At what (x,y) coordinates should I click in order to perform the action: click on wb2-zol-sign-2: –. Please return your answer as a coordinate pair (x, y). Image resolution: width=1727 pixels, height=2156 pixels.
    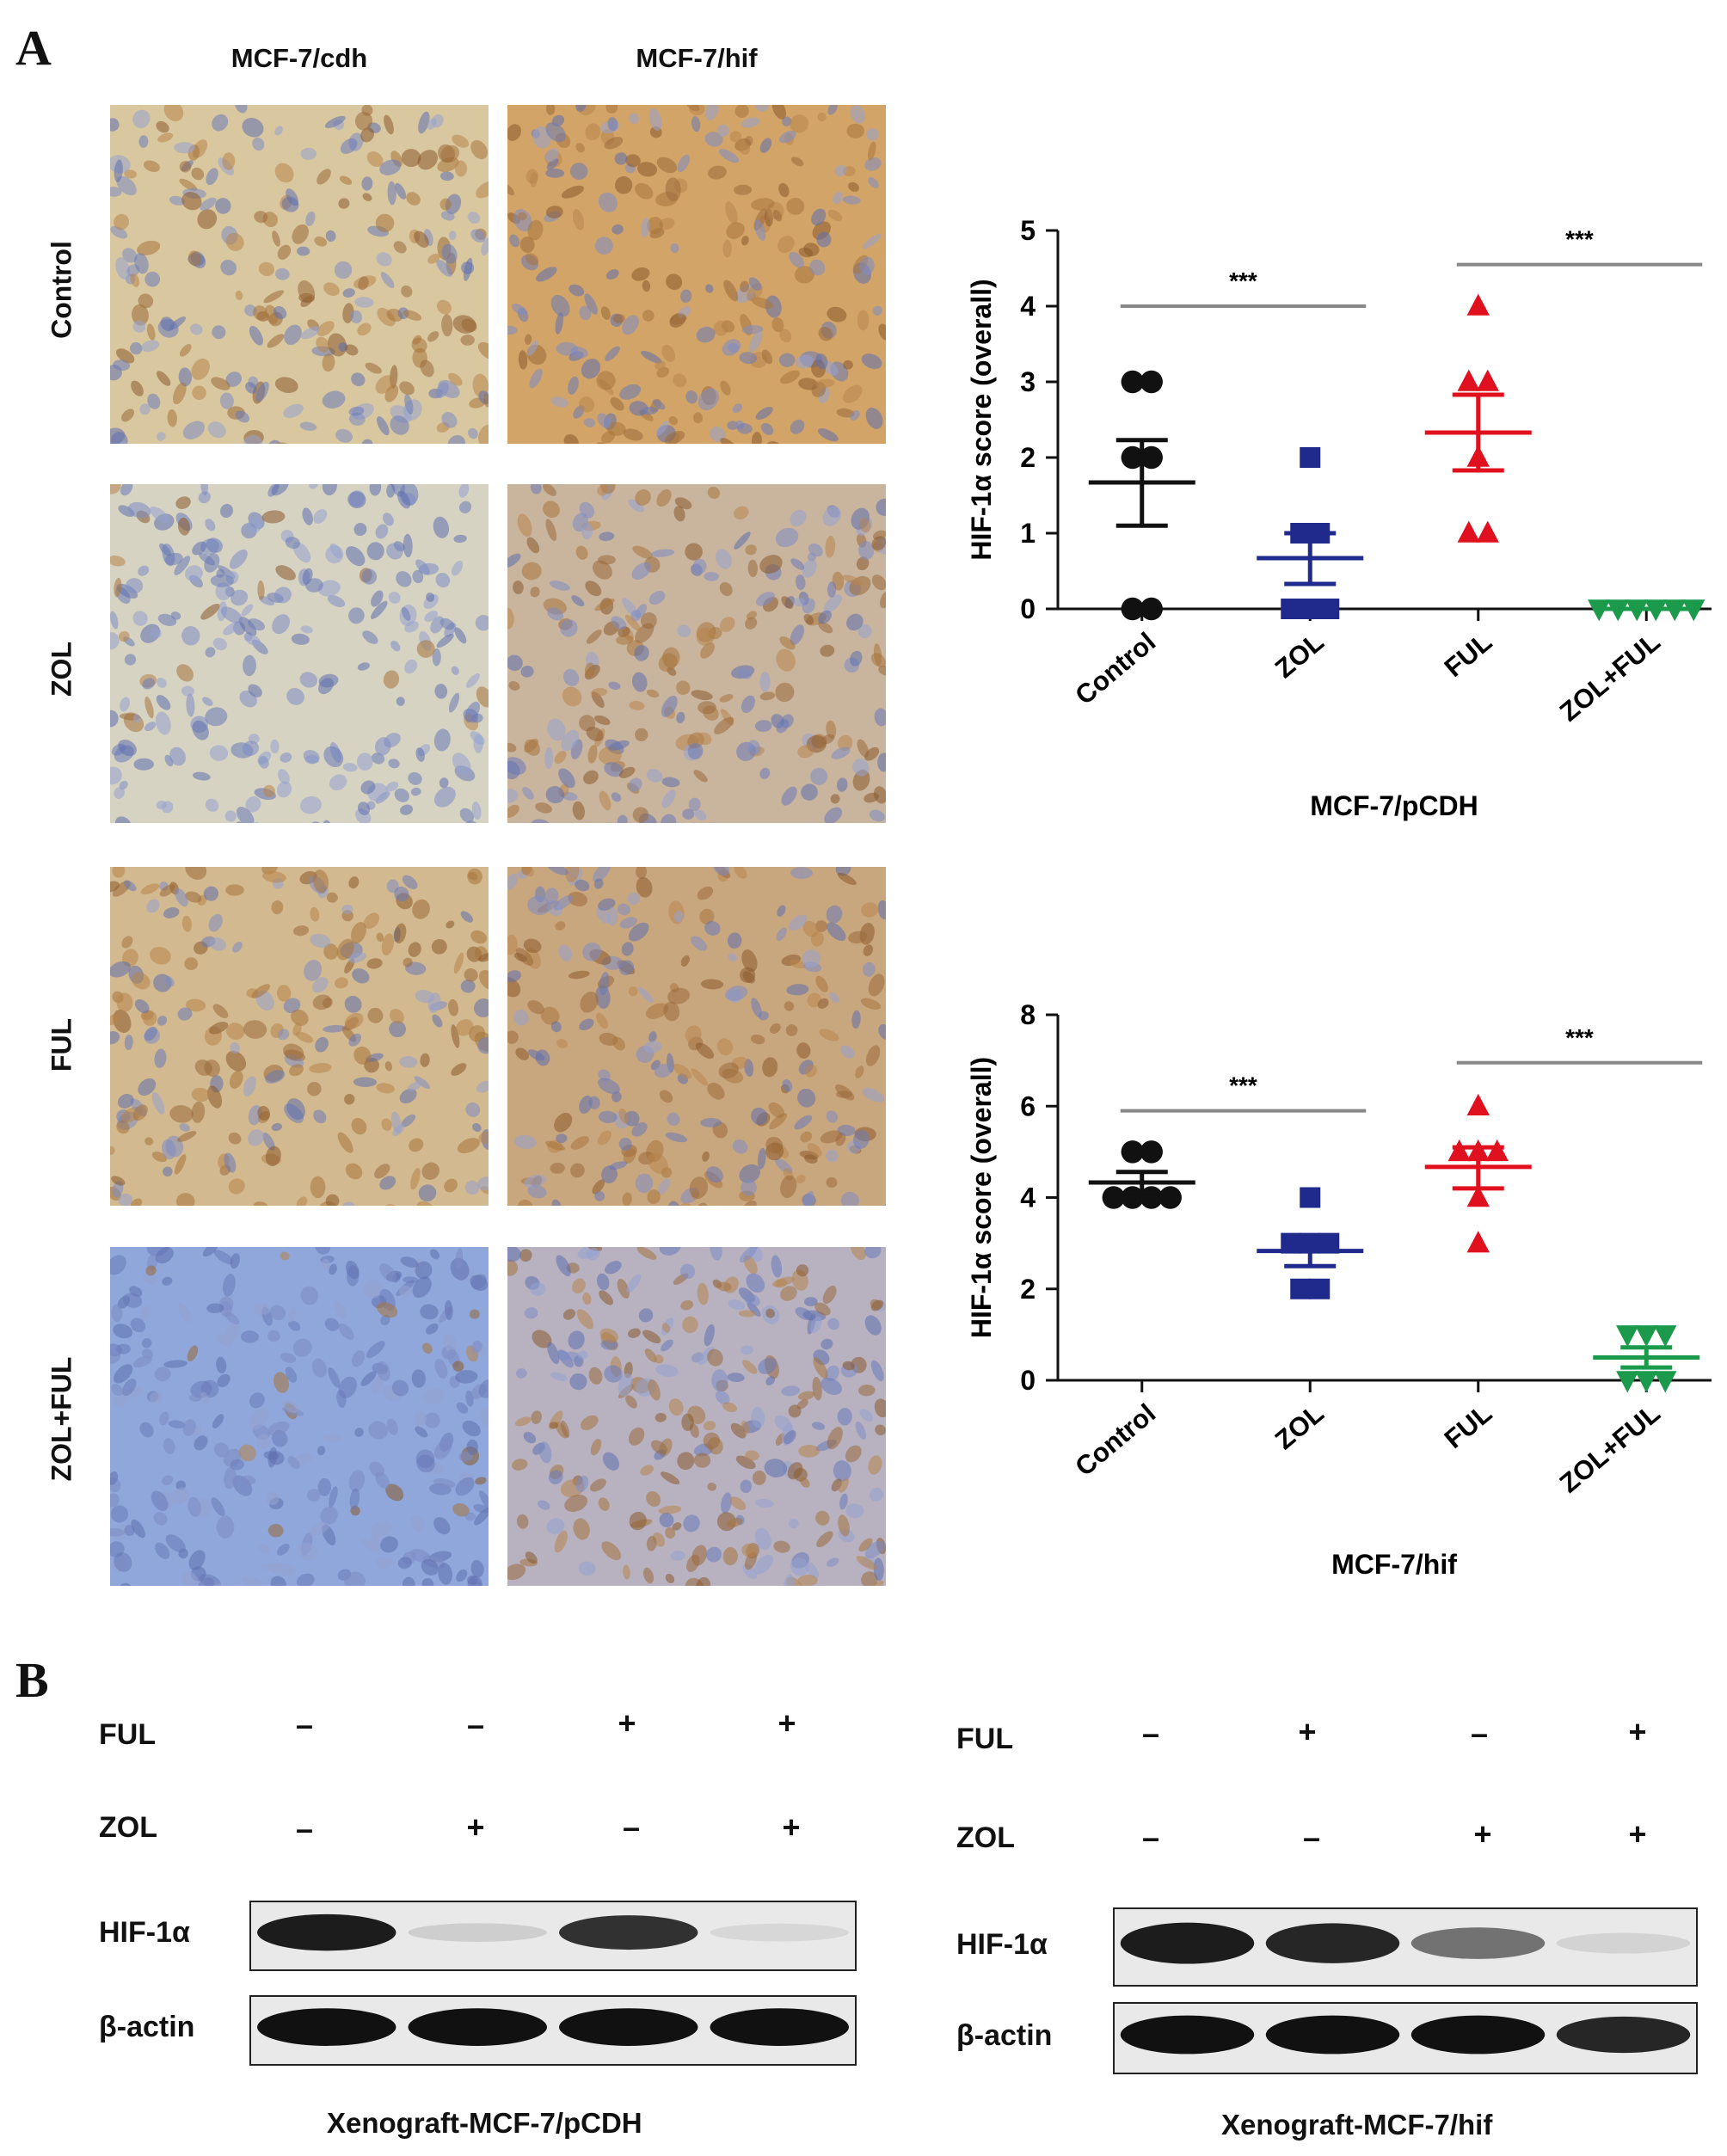
    Looking at the image, I should click on (1312, 1837).